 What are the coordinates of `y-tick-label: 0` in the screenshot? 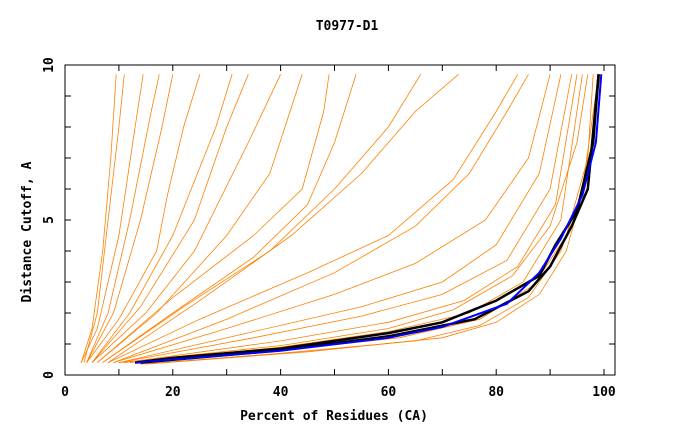 It's located at (49, 375).